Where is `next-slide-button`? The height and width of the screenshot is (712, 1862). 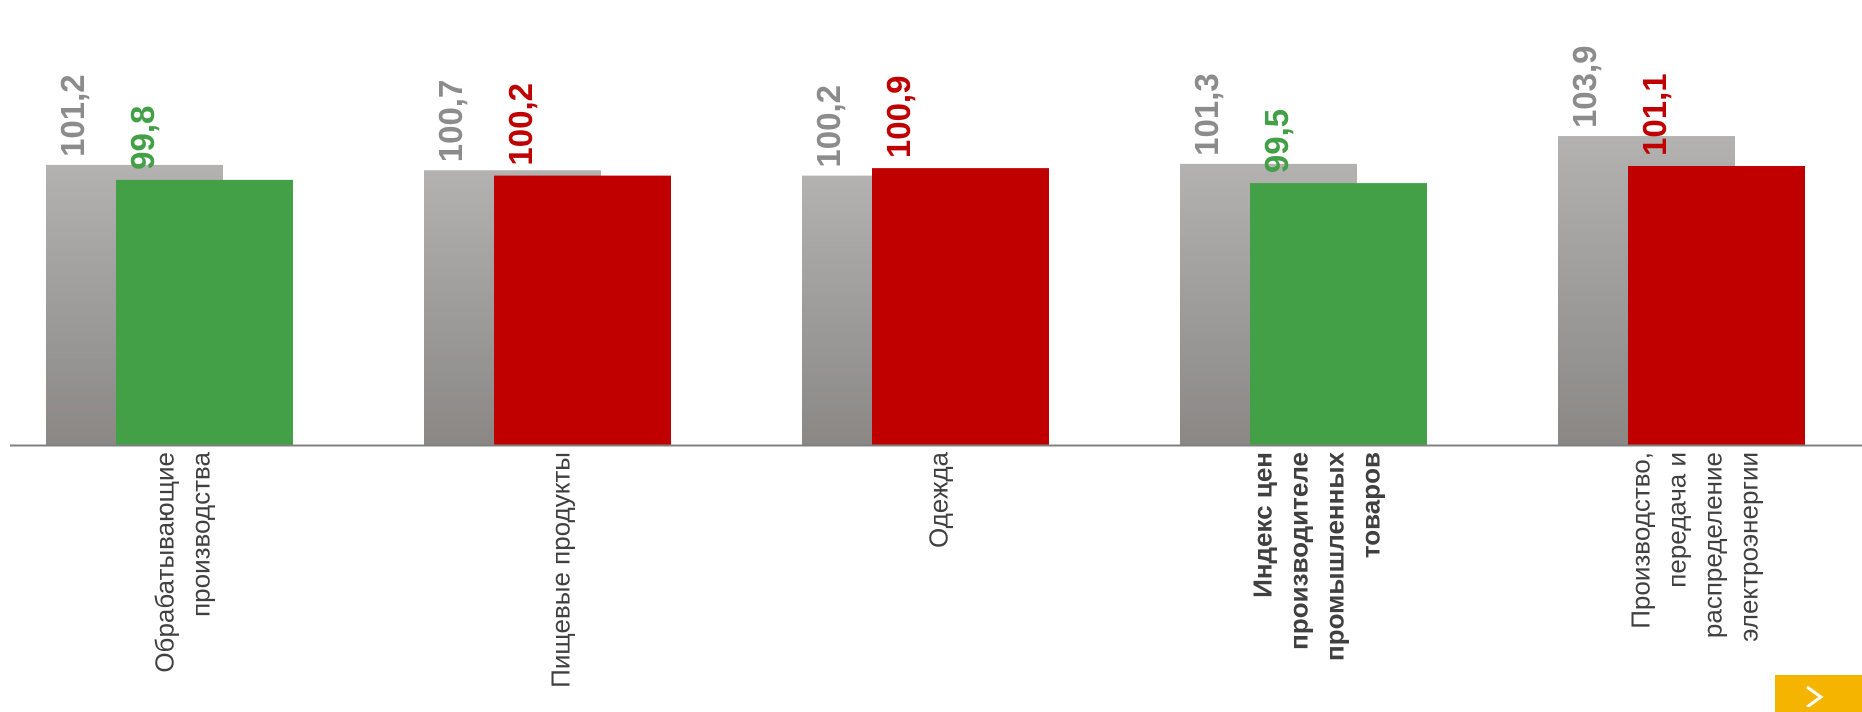
next-slide-button is located at coordinates (1818, 693).